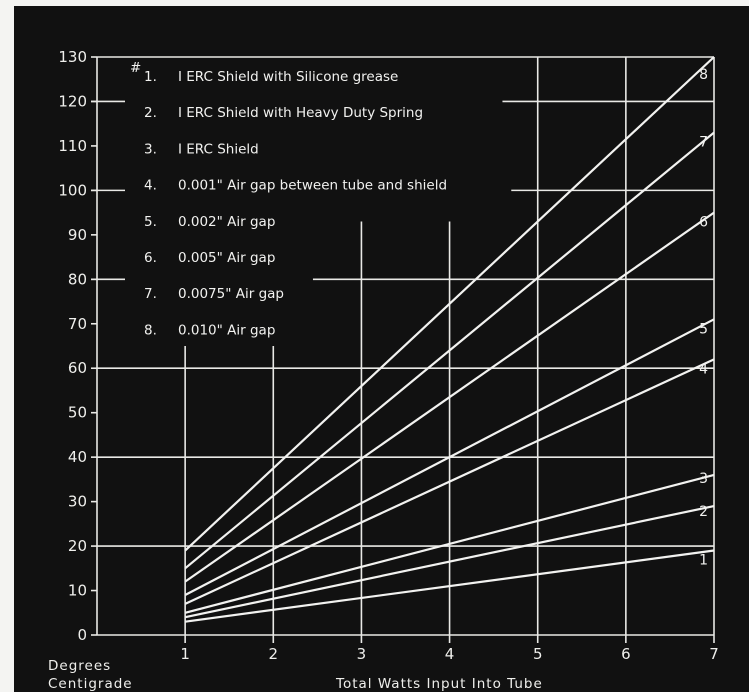 Image resolution: width=749 pixels, height=692 pixels. I want to click on series-end-label-7: 7, so click(703, 143).